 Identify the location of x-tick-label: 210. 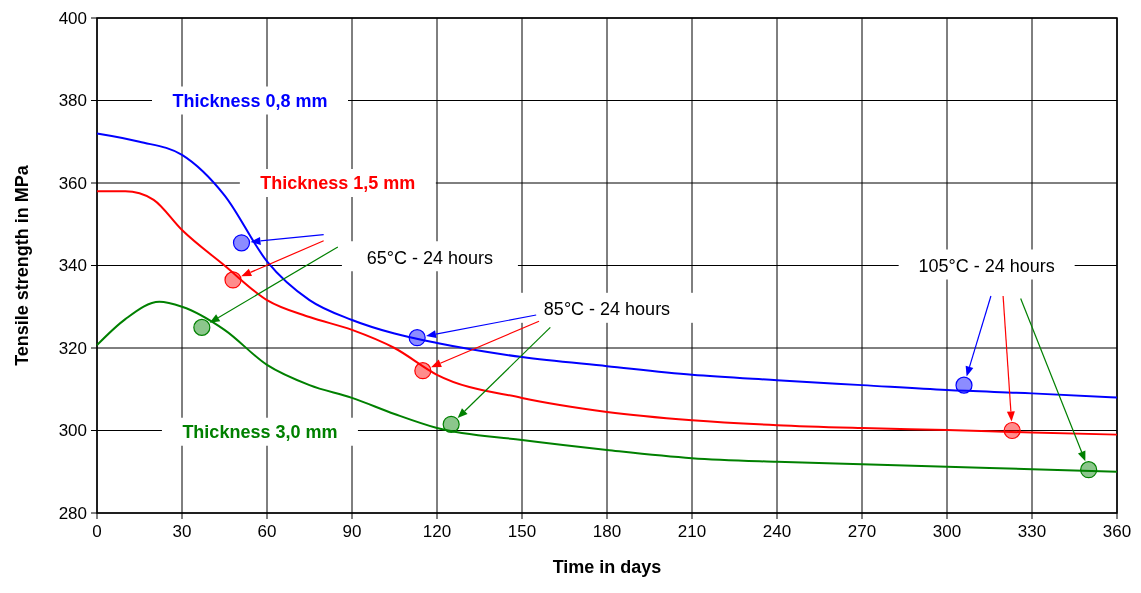
(692, 531).